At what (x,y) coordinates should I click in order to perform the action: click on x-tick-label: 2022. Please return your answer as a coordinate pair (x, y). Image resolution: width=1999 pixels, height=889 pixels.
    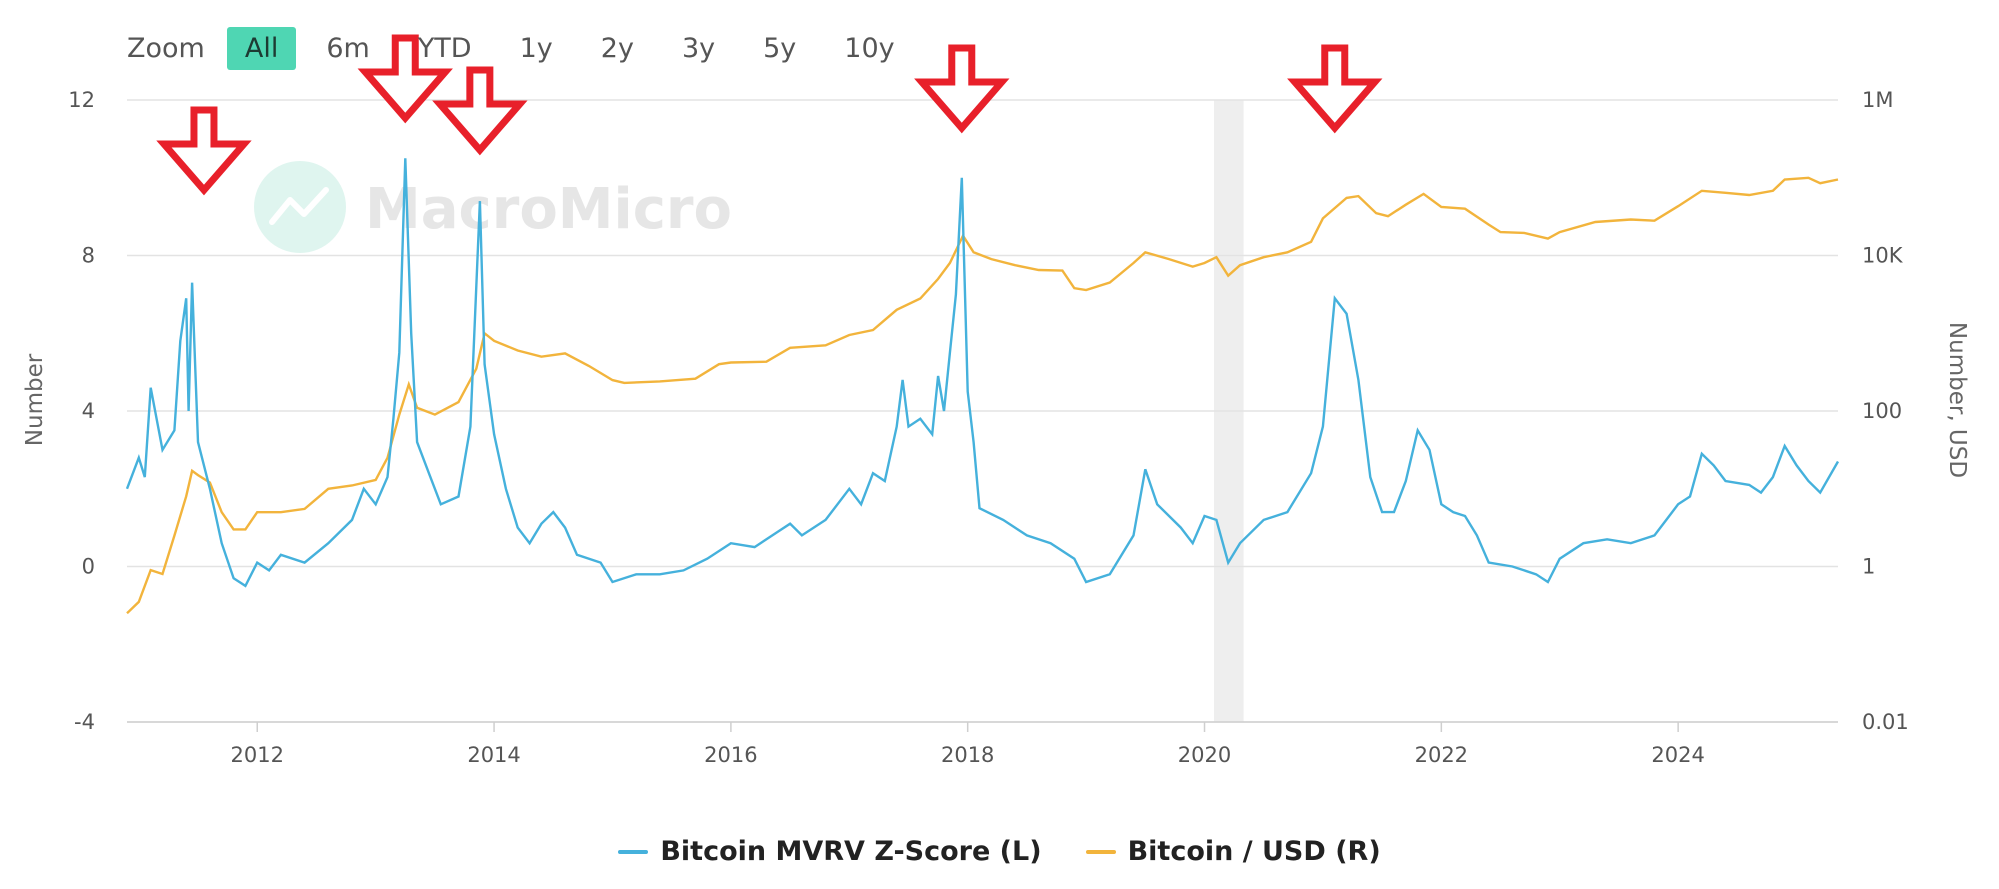
    Looking at the image, I should click on (1441, 755).